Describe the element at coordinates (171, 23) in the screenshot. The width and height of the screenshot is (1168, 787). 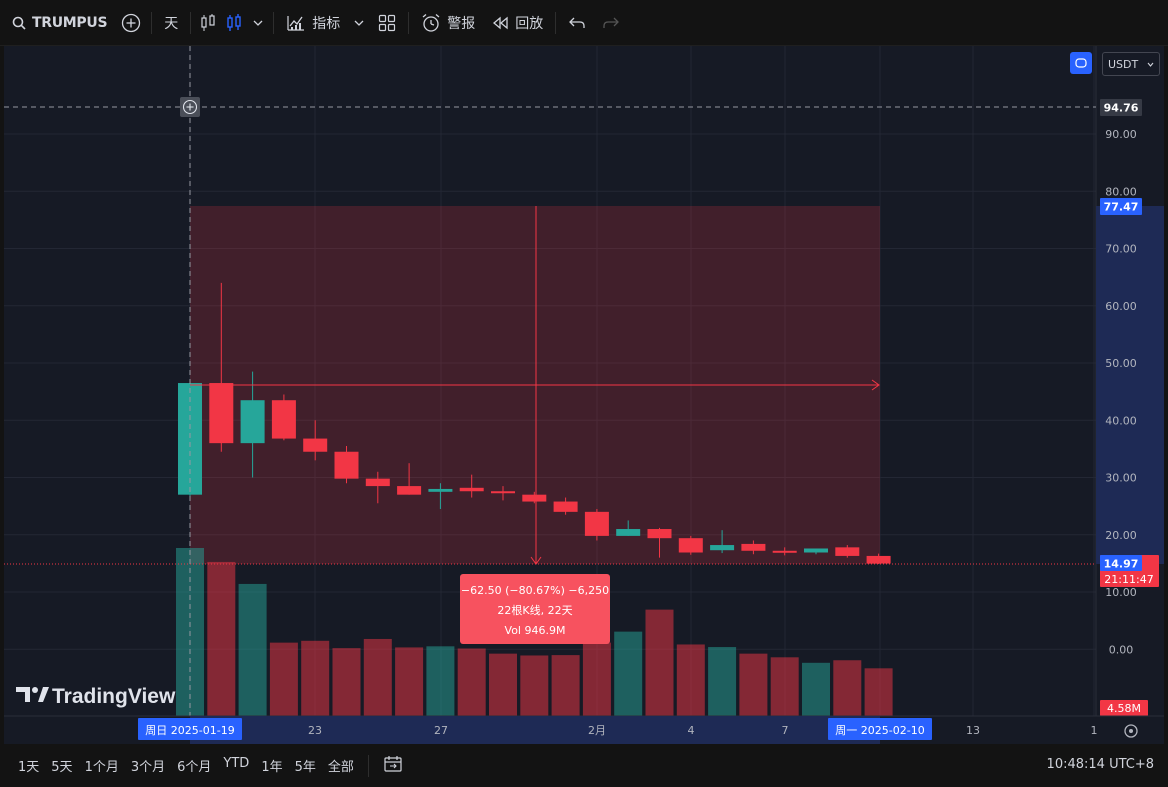
I see `interval-button: 天` at that location.